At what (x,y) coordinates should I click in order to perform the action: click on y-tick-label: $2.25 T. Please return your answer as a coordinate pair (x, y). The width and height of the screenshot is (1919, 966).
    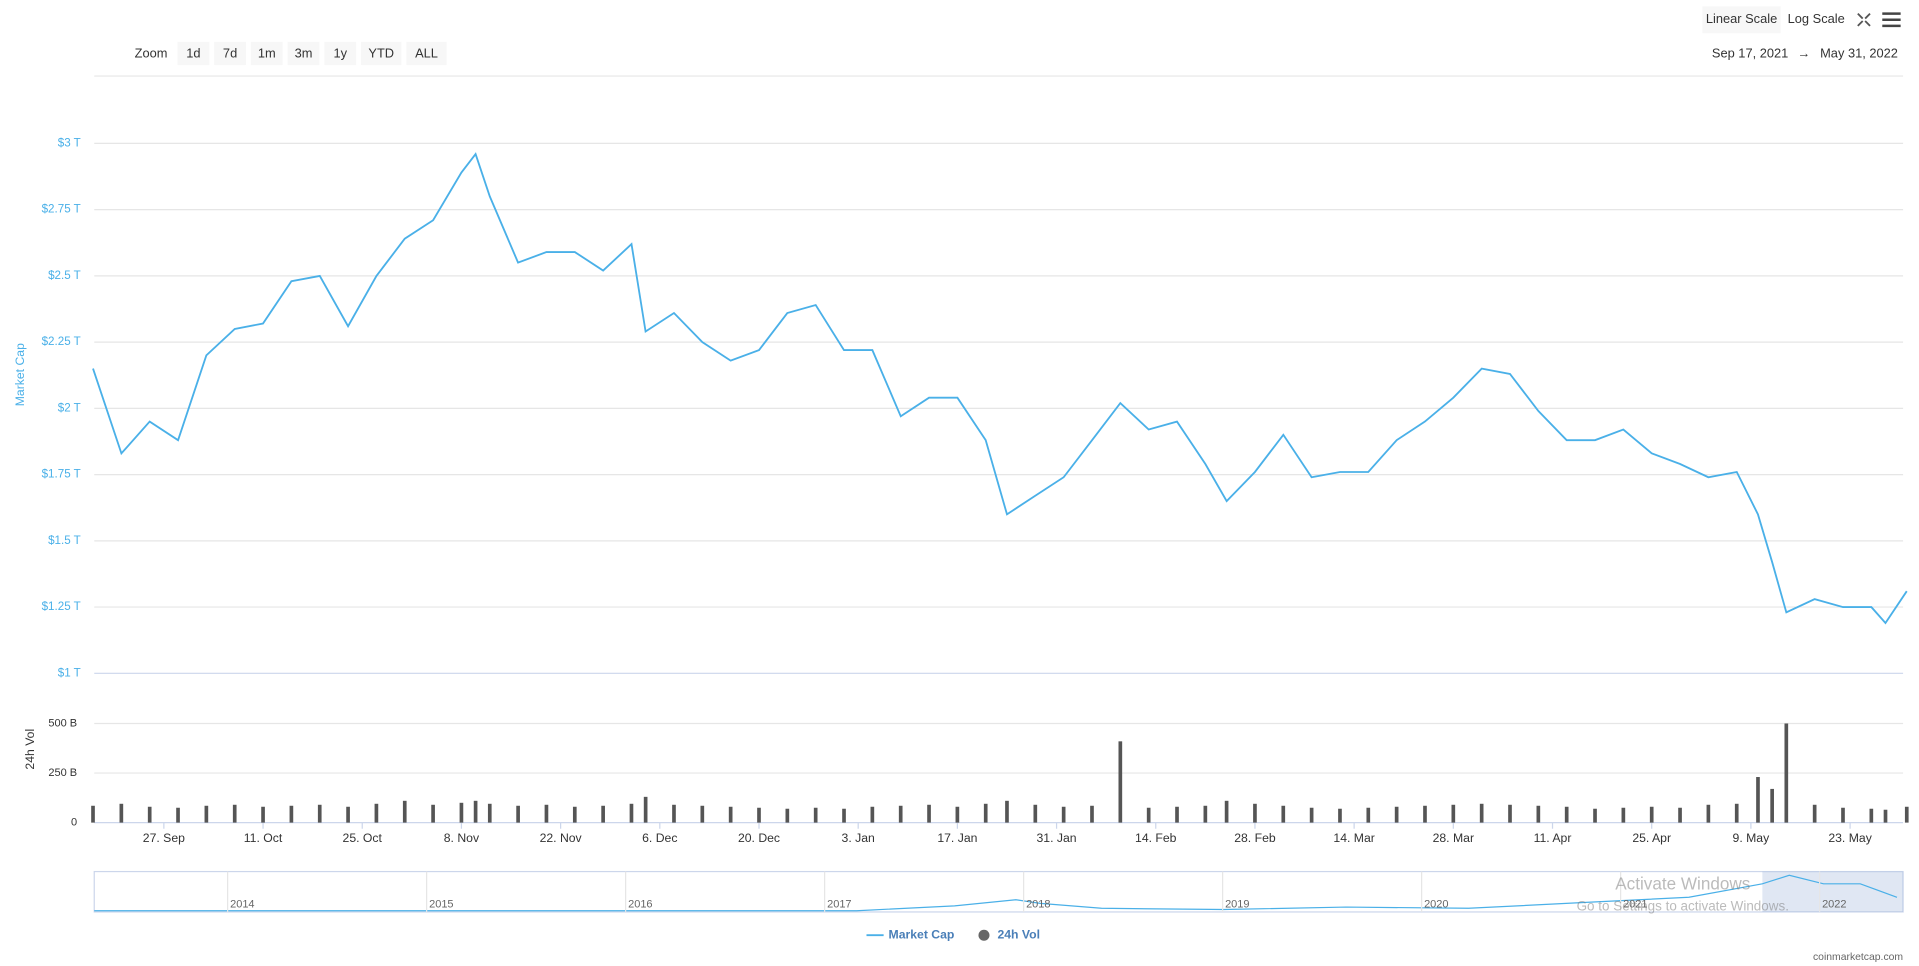
    Looking at the image, I should click on (61, 341).